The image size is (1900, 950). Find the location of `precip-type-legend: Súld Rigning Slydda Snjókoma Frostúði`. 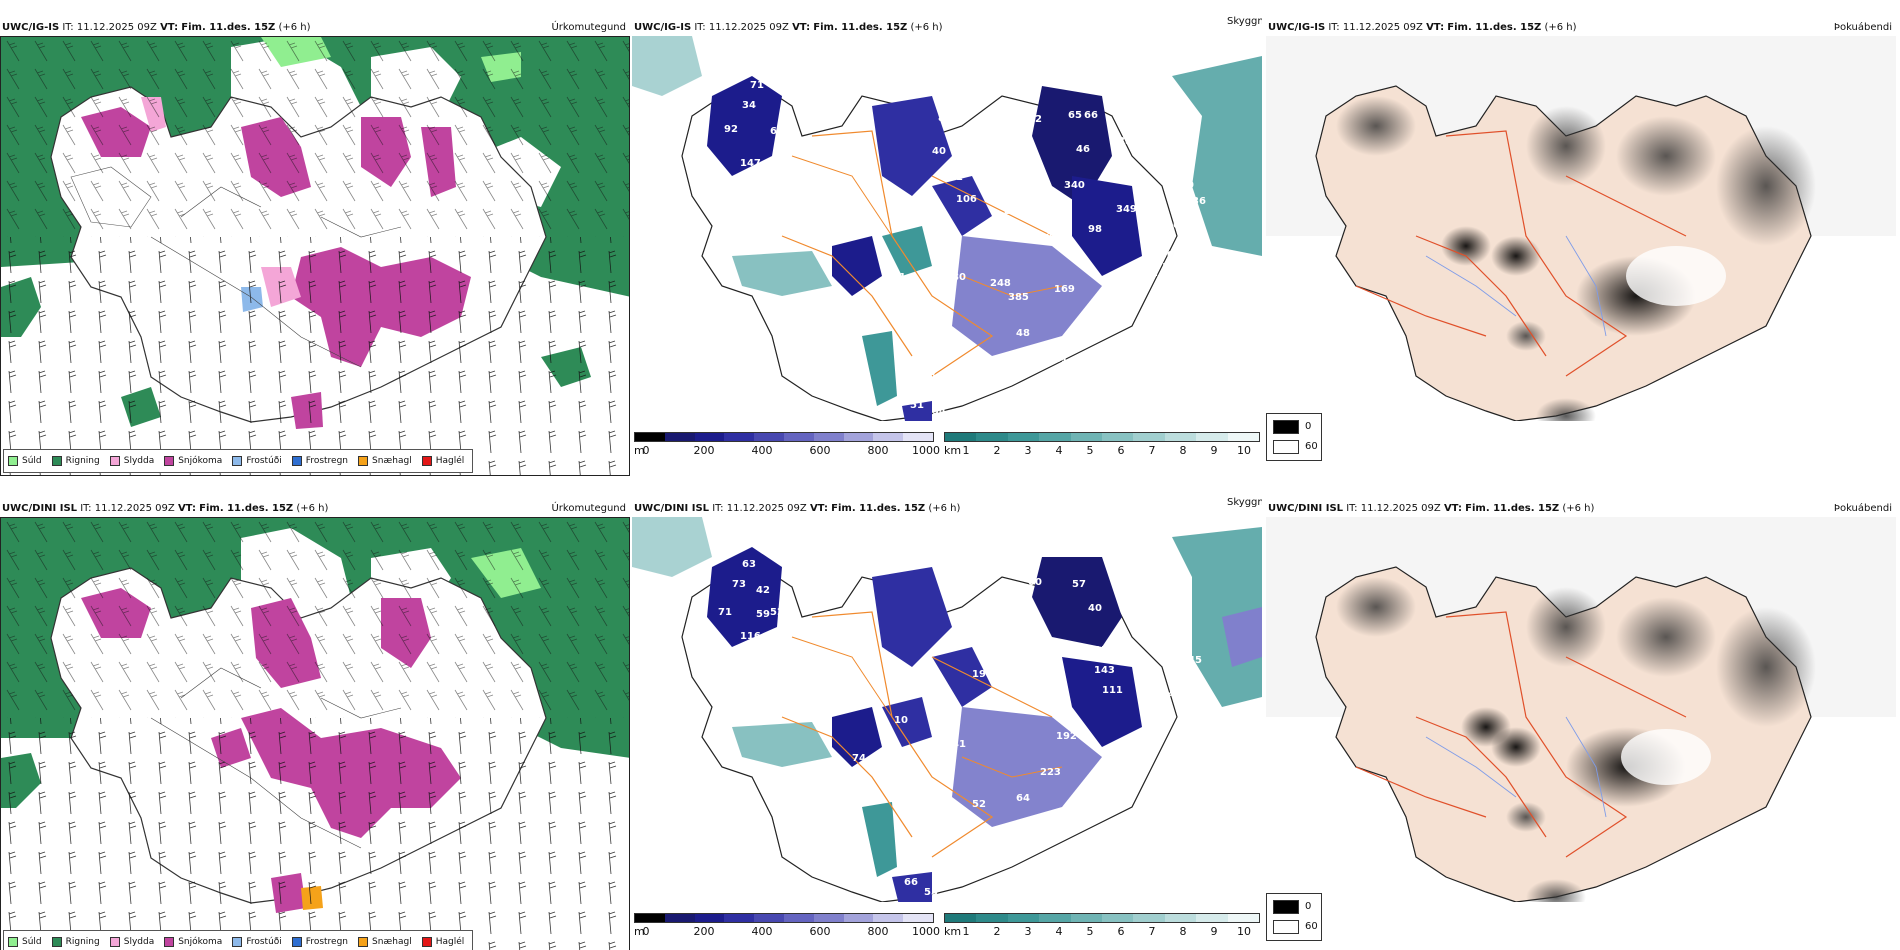

precip-type-legend: Súld Rigning Slydda Snjókoma Frostúði is located at coordinates (238, 461).